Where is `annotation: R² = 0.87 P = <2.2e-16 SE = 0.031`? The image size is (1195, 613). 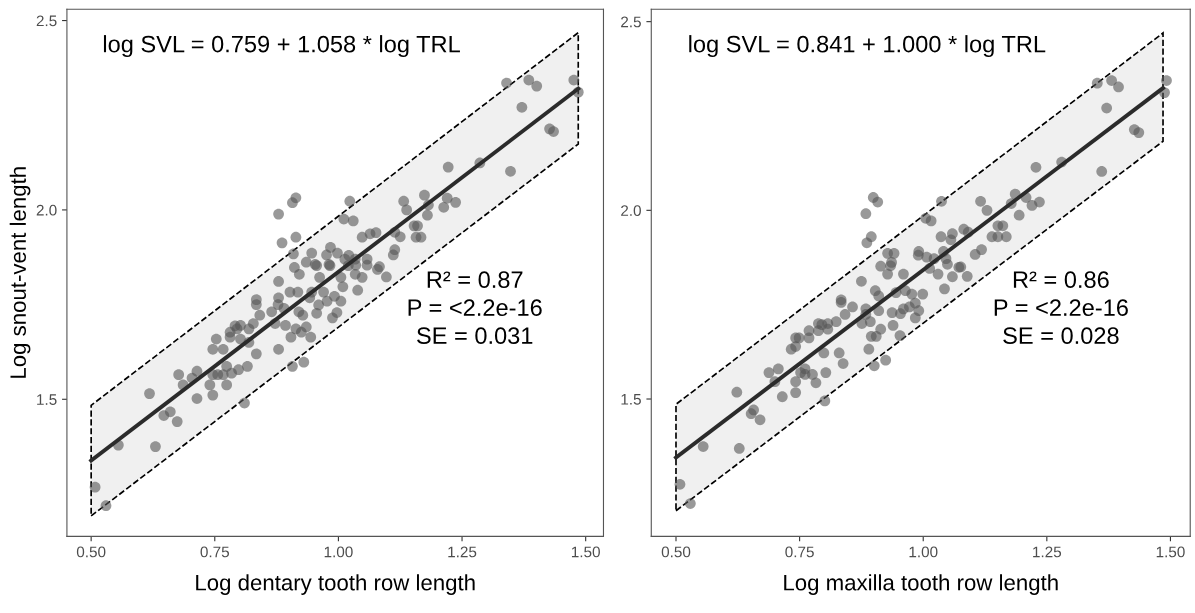 annotation: R² = 0.87 P = <2.2e-16 SE = 0.031 is located at coordinates (475, 308).